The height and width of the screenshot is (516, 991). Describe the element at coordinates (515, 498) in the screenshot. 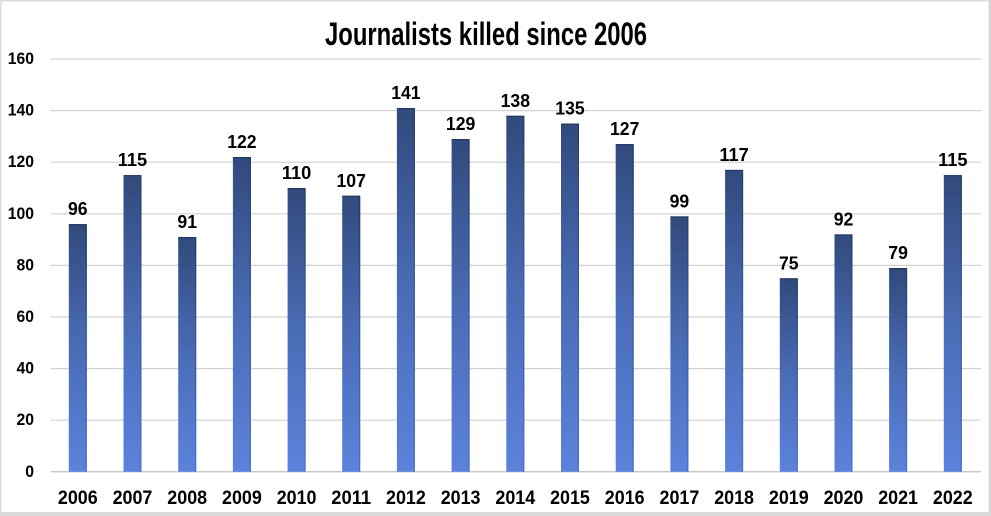

I see `svg-text: 2014` at that location.